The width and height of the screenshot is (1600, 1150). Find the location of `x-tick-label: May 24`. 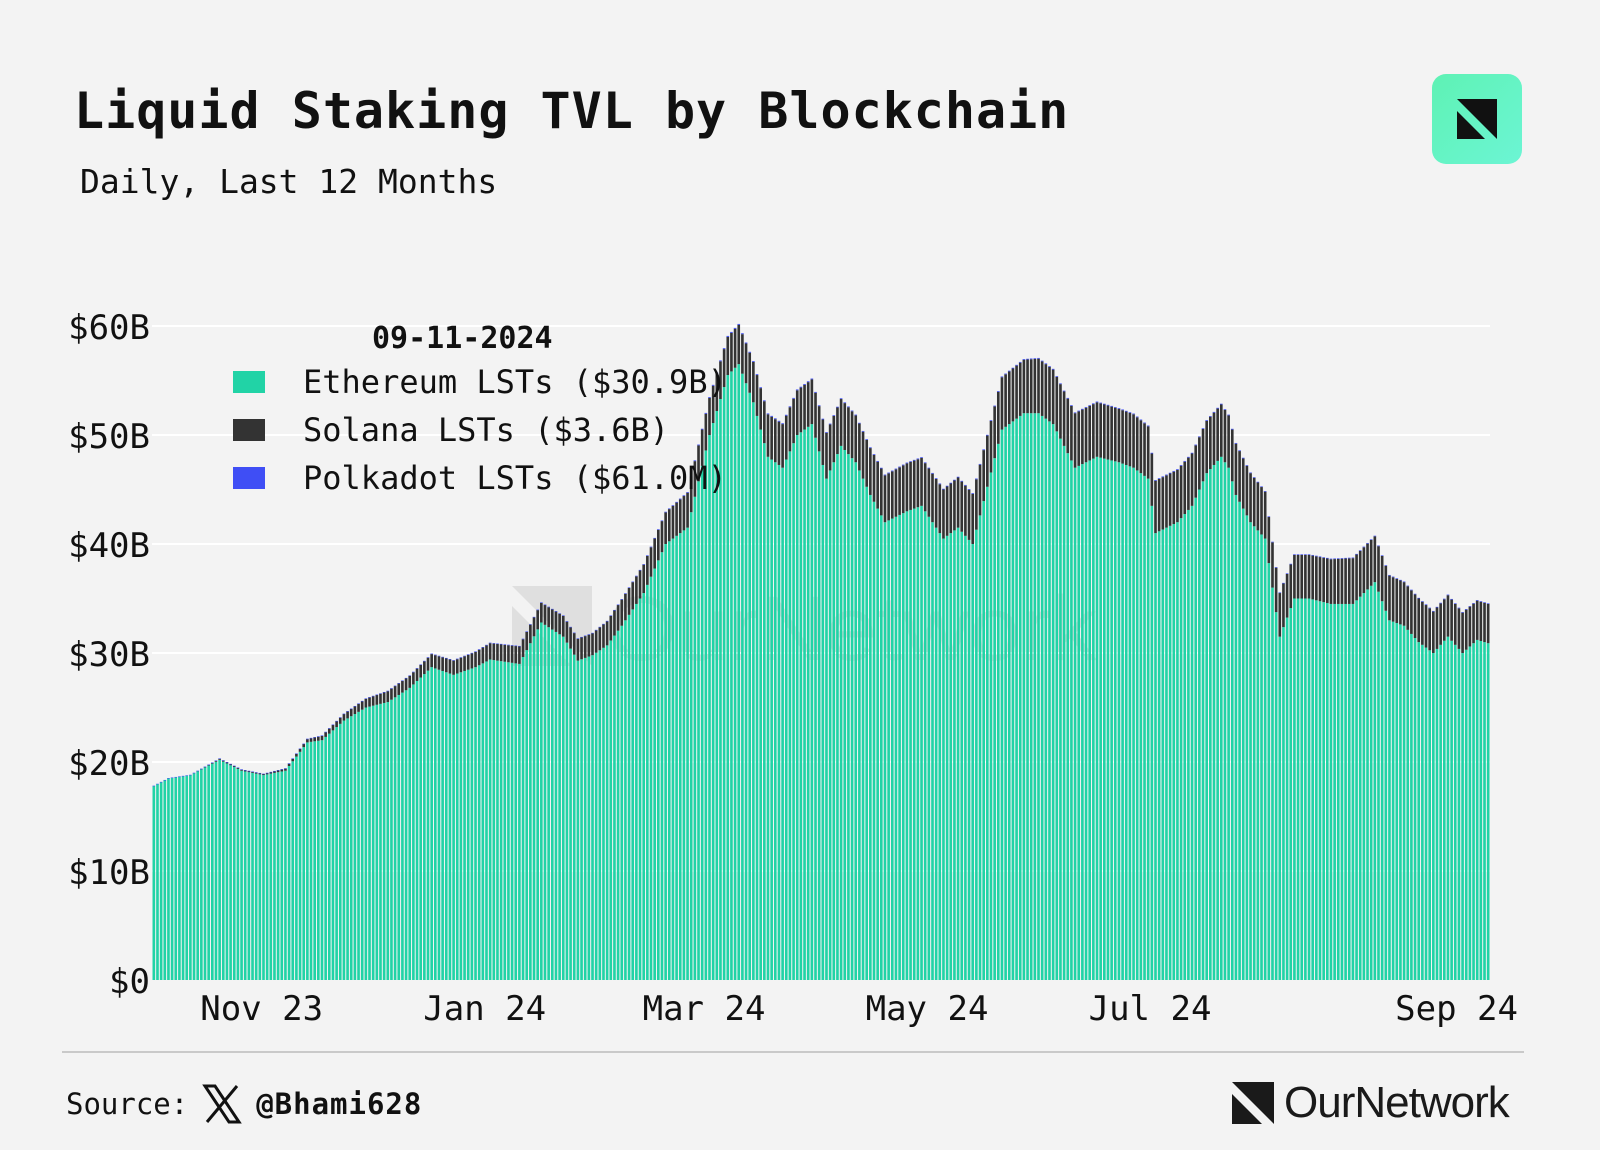

x-tick-label: May 24 is located at coordinates (927, 1009).